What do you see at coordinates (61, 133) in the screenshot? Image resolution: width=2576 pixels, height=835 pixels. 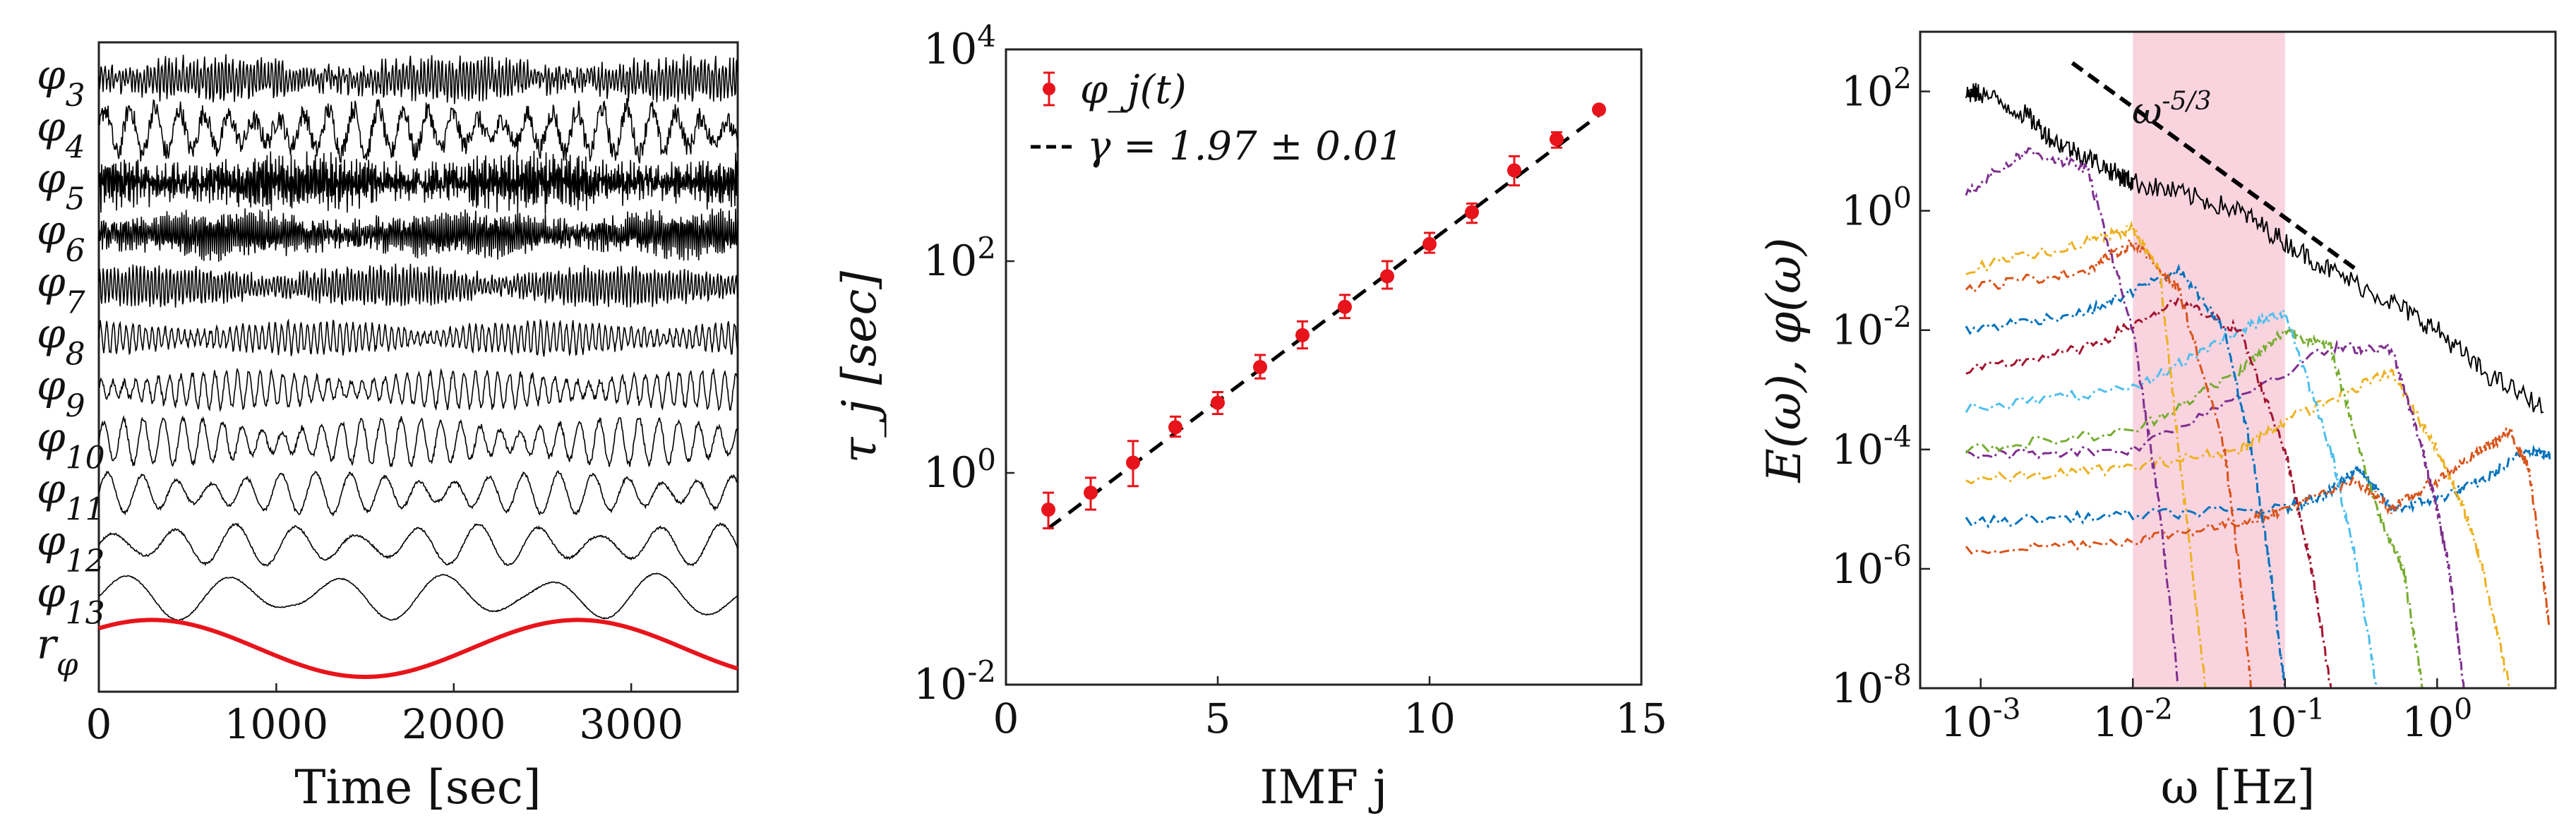 I see `imf-row-label: φ4` at bounding box center [61, 133].